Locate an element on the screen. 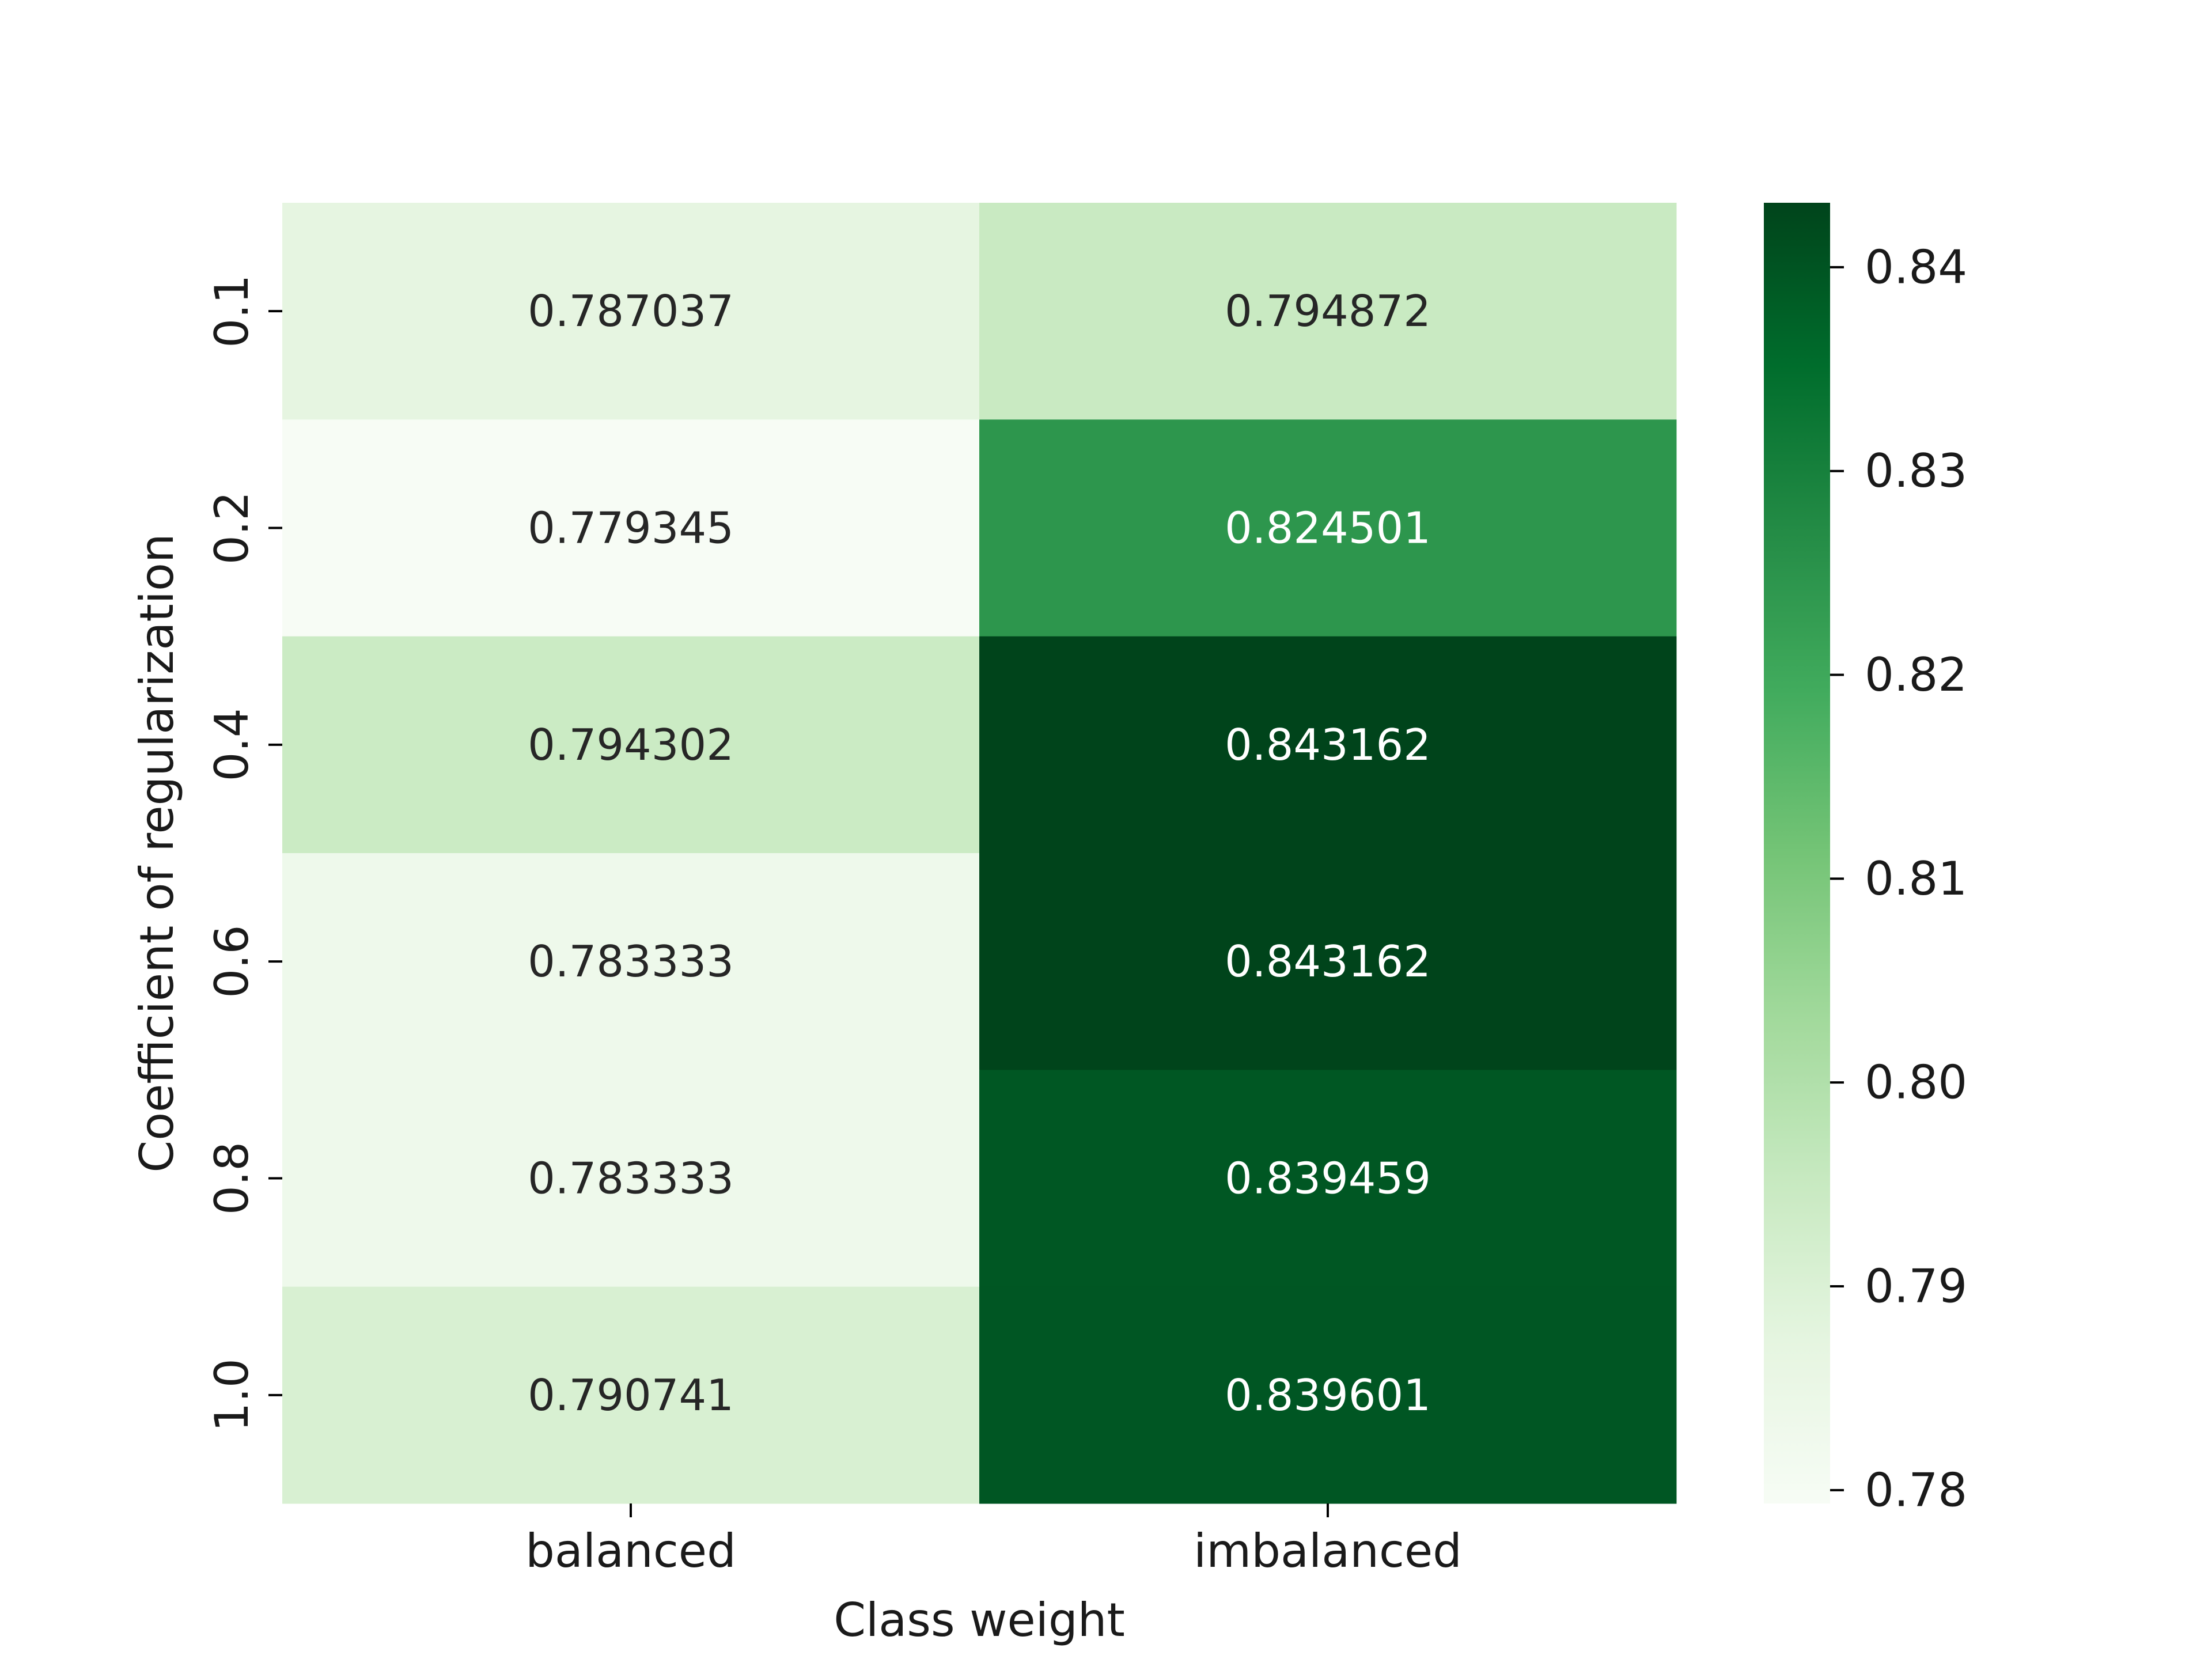 This screenshot has height=1659, width=2212. cell-label-r5-c1: 0.839601 is located at coordinates (1328, 1395).